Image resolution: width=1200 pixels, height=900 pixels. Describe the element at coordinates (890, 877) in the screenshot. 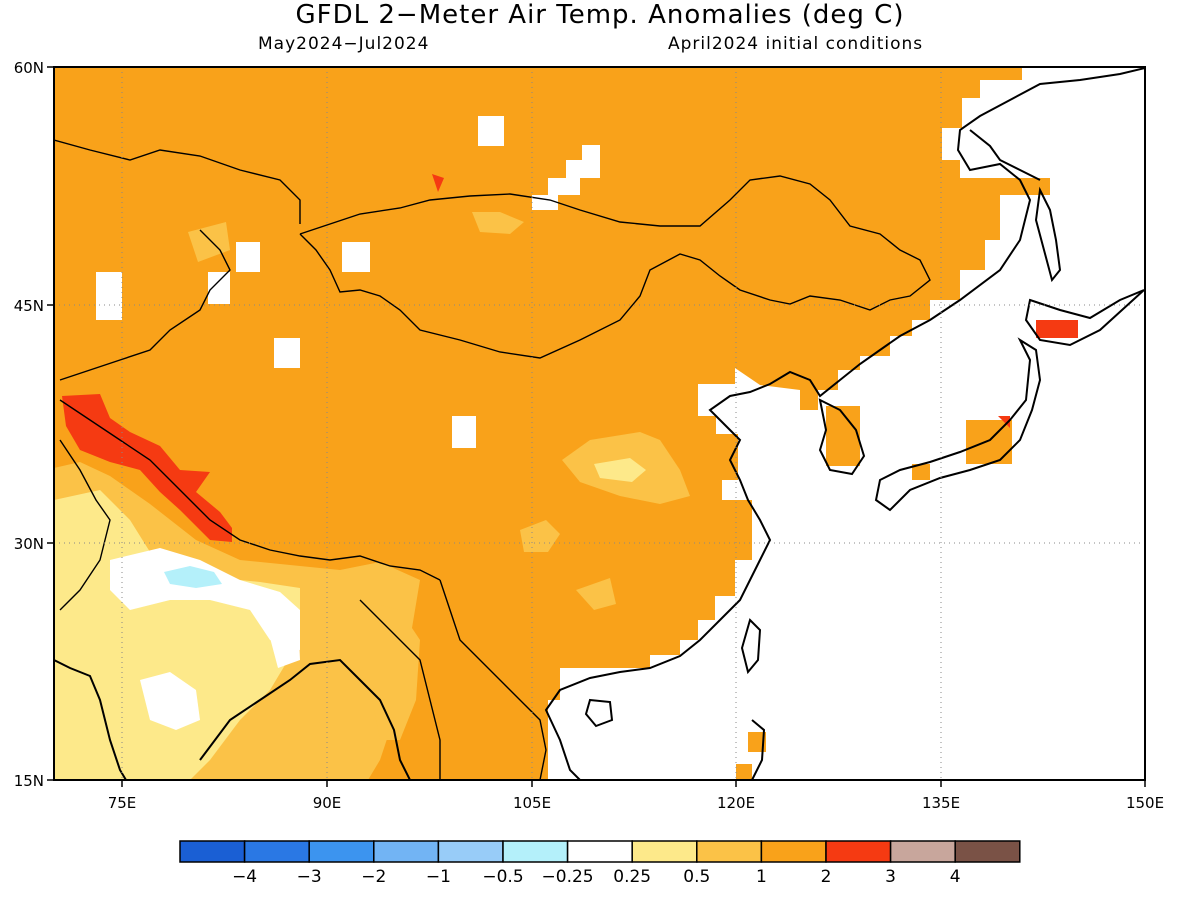

I see `colorbar-label: 3` at that location.